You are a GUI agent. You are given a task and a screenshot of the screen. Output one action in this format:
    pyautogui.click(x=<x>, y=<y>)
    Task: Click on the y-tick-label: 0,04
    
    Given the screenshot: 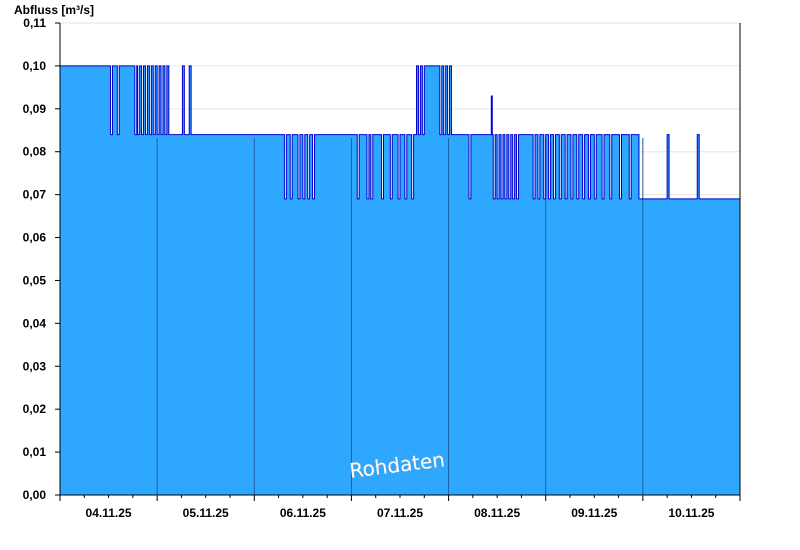 What is the action you would take?
    pyautogui.click(x=35, y=323)
    